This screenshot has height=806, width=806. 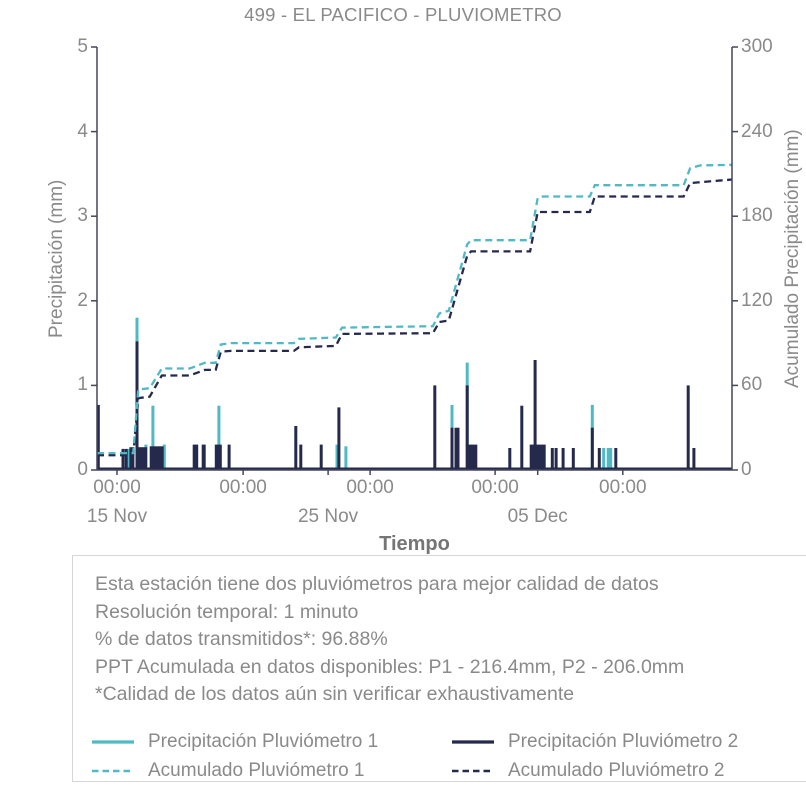 What do you see at coordinates (537, 516) in the screenshot?
I see `x-date-label: 05 Dec` at bounding box center [537, 516].